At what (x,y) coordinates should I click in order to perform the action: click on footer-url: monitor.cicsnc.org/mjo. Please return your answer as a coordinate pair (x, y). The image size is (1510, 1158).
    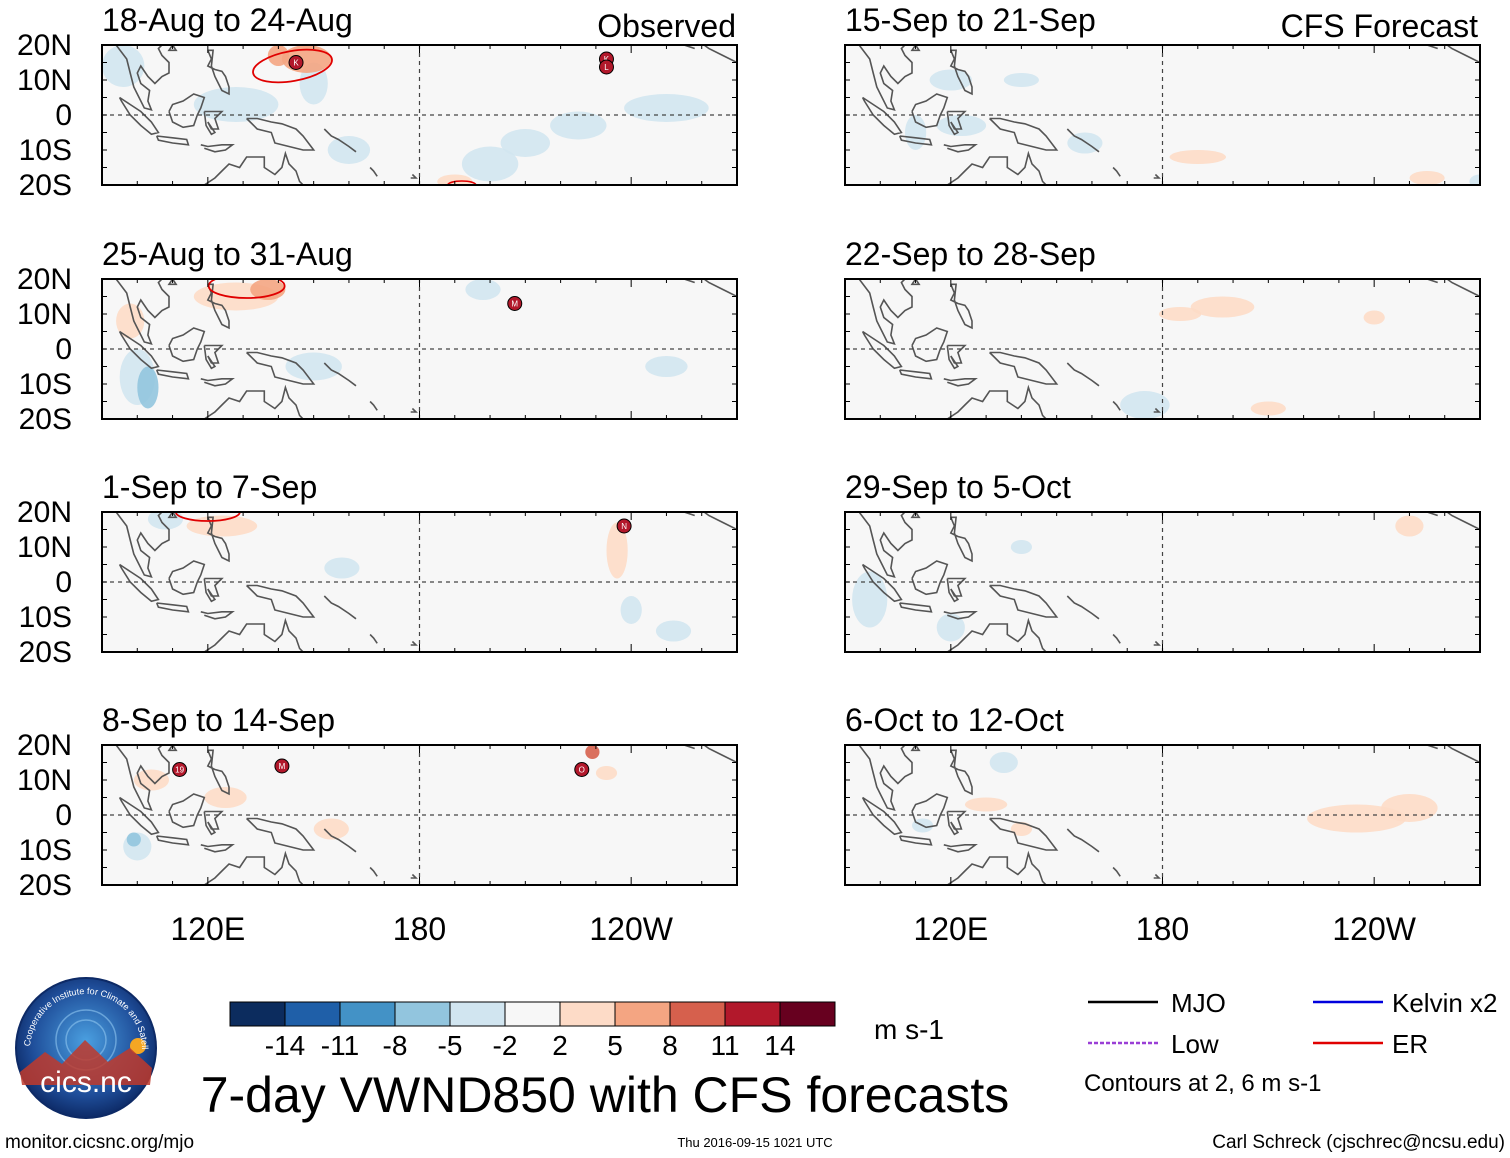
    Looking at the image, I should click on (99, 1142).